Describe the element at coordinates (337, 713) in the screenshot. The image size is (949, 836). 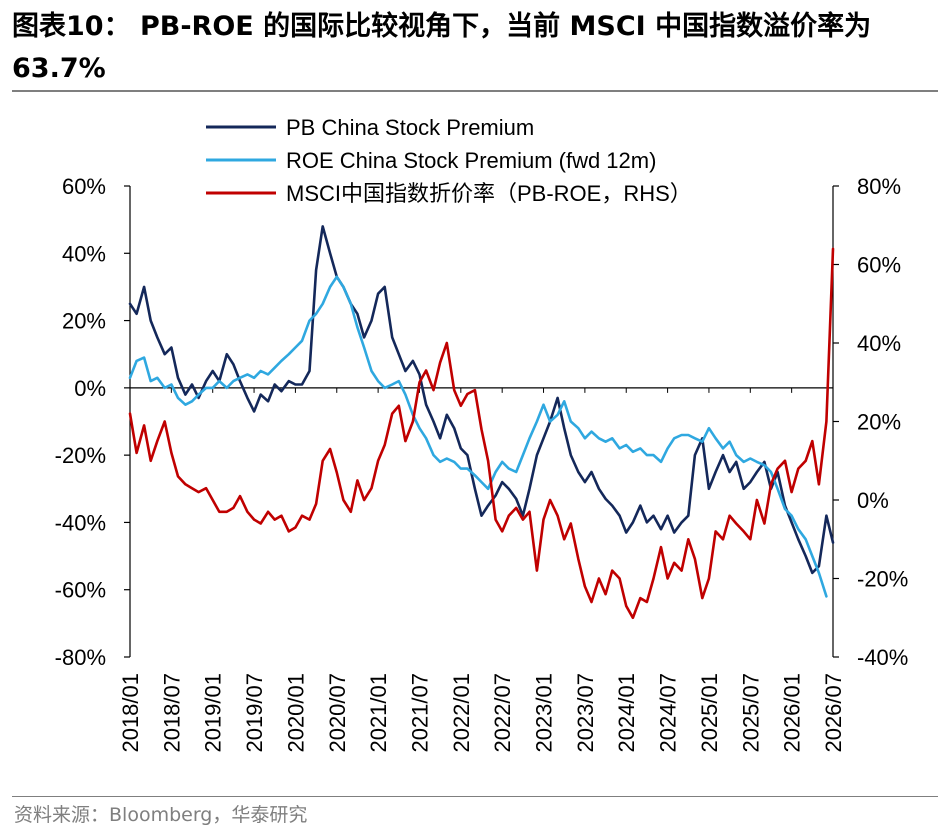
I see `x-tick-label: 2020/07` at that location.